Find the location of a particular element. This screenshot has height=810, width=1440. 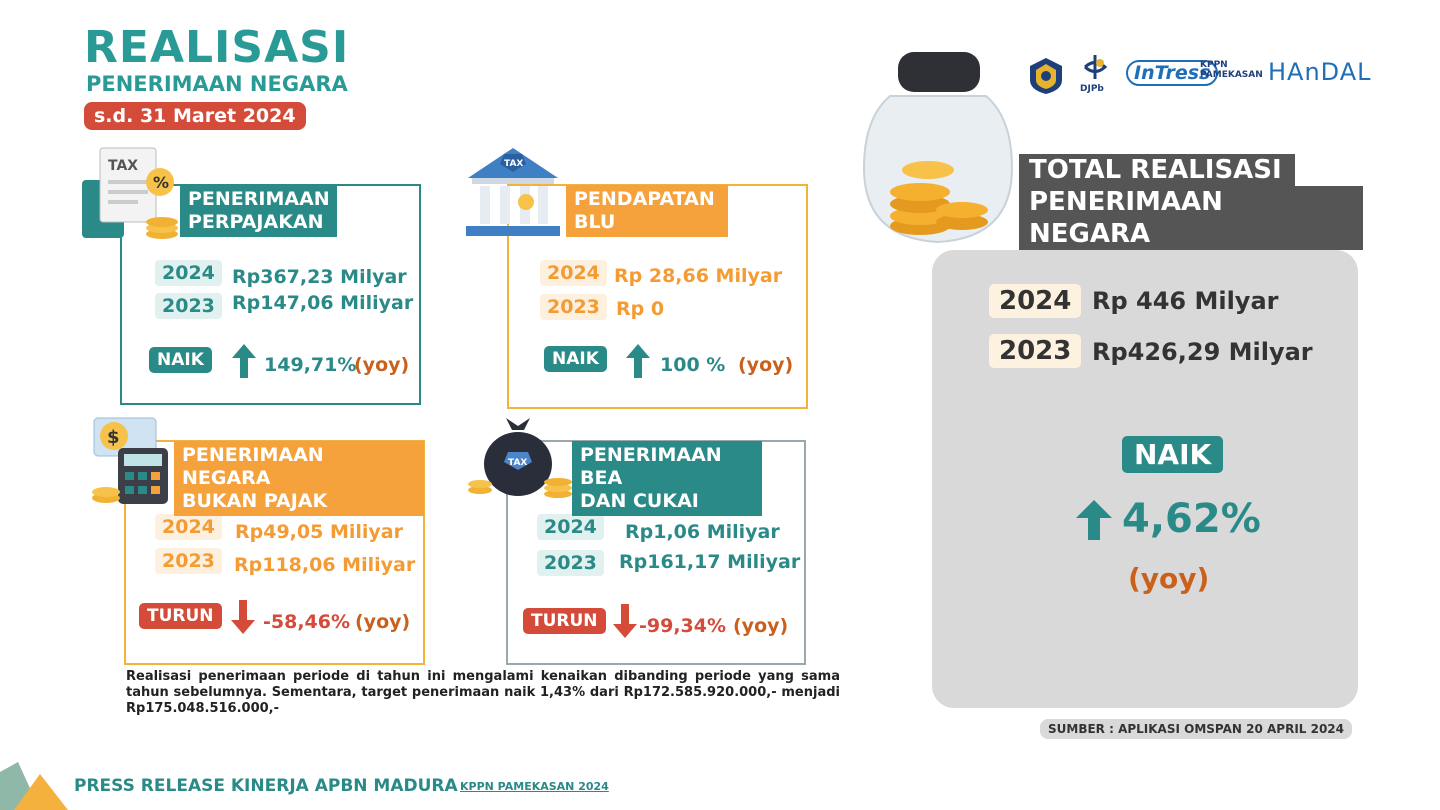

card-title: PENERIMAAN PERPAJAKAN is located at coordinates (258, 211).